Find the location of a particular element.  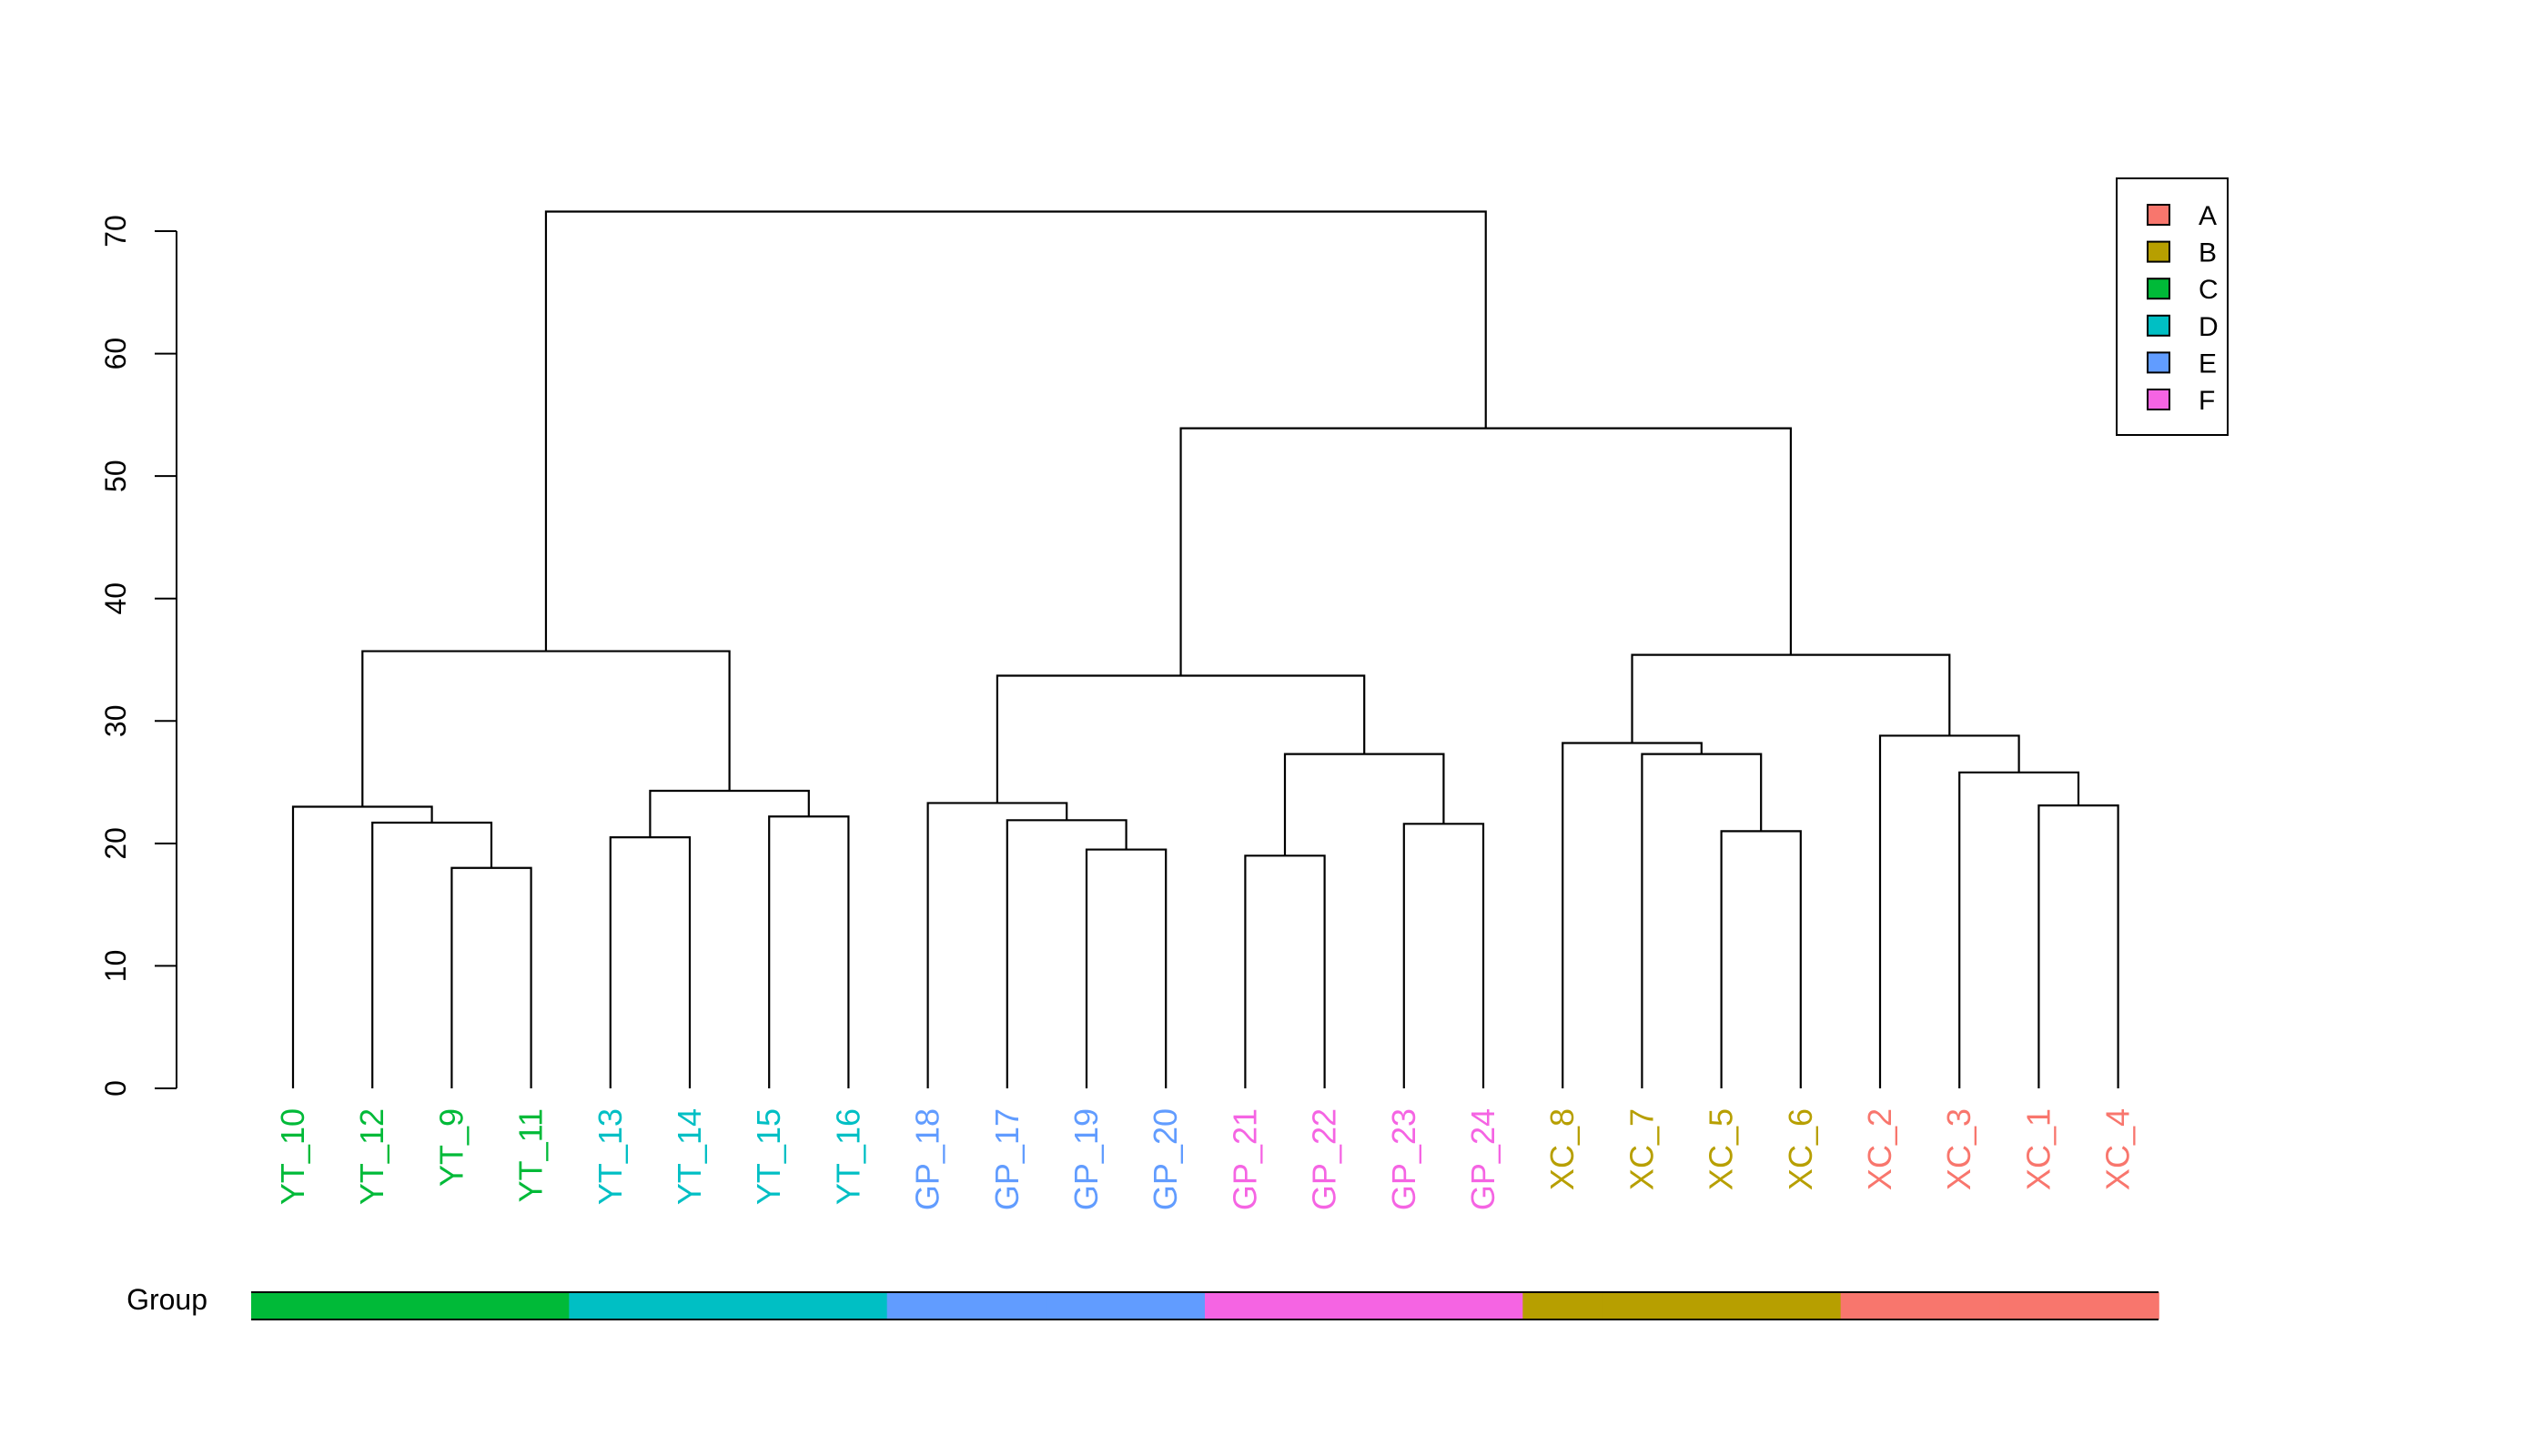

leaf-label: GP_24 is located at coordinates (1483, 1159).